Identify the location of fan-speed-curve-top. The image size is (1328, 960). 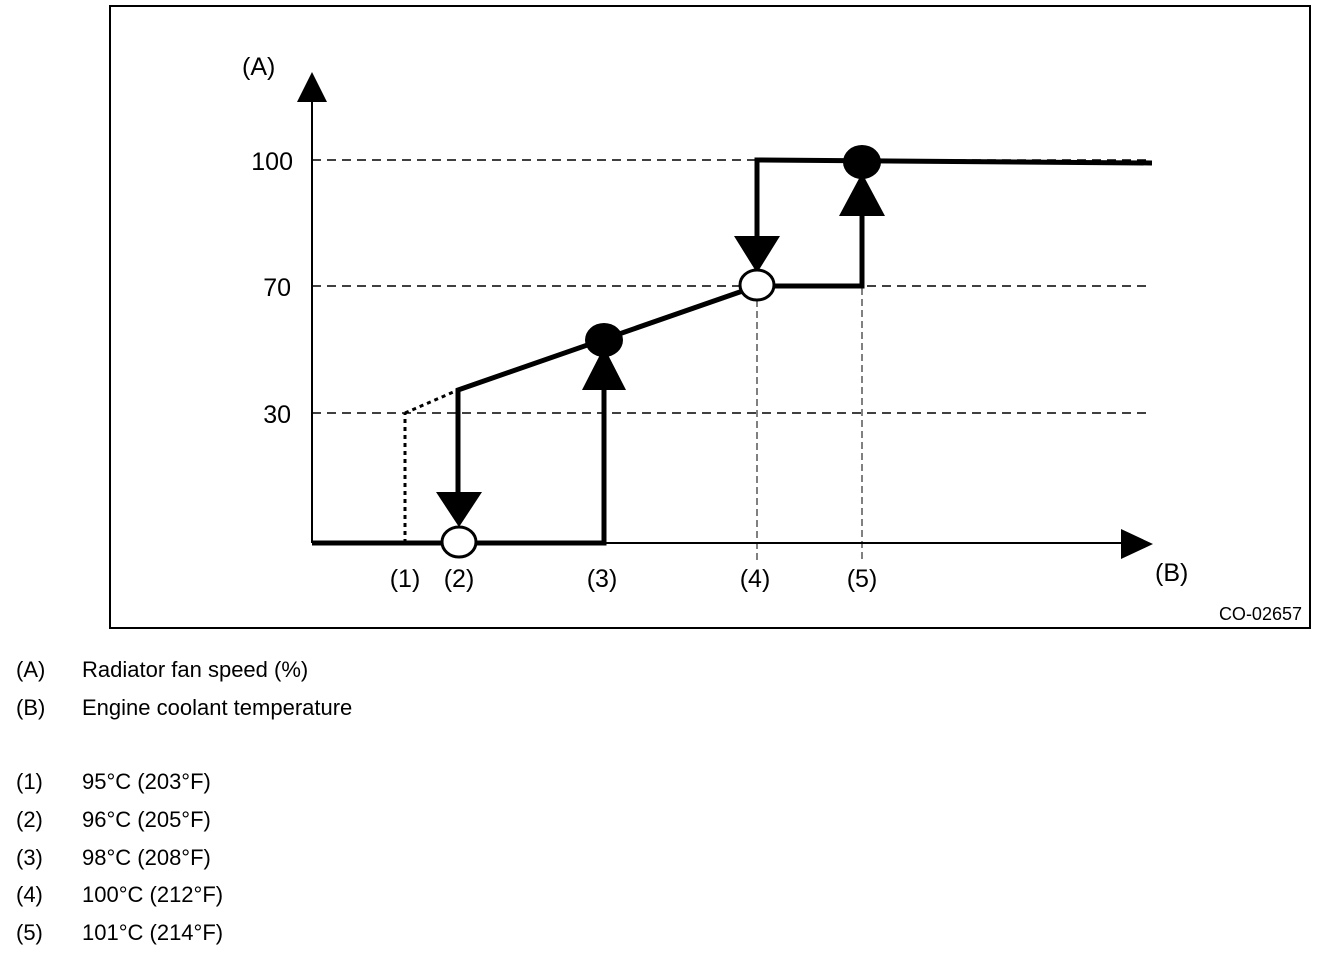
(953, 203).